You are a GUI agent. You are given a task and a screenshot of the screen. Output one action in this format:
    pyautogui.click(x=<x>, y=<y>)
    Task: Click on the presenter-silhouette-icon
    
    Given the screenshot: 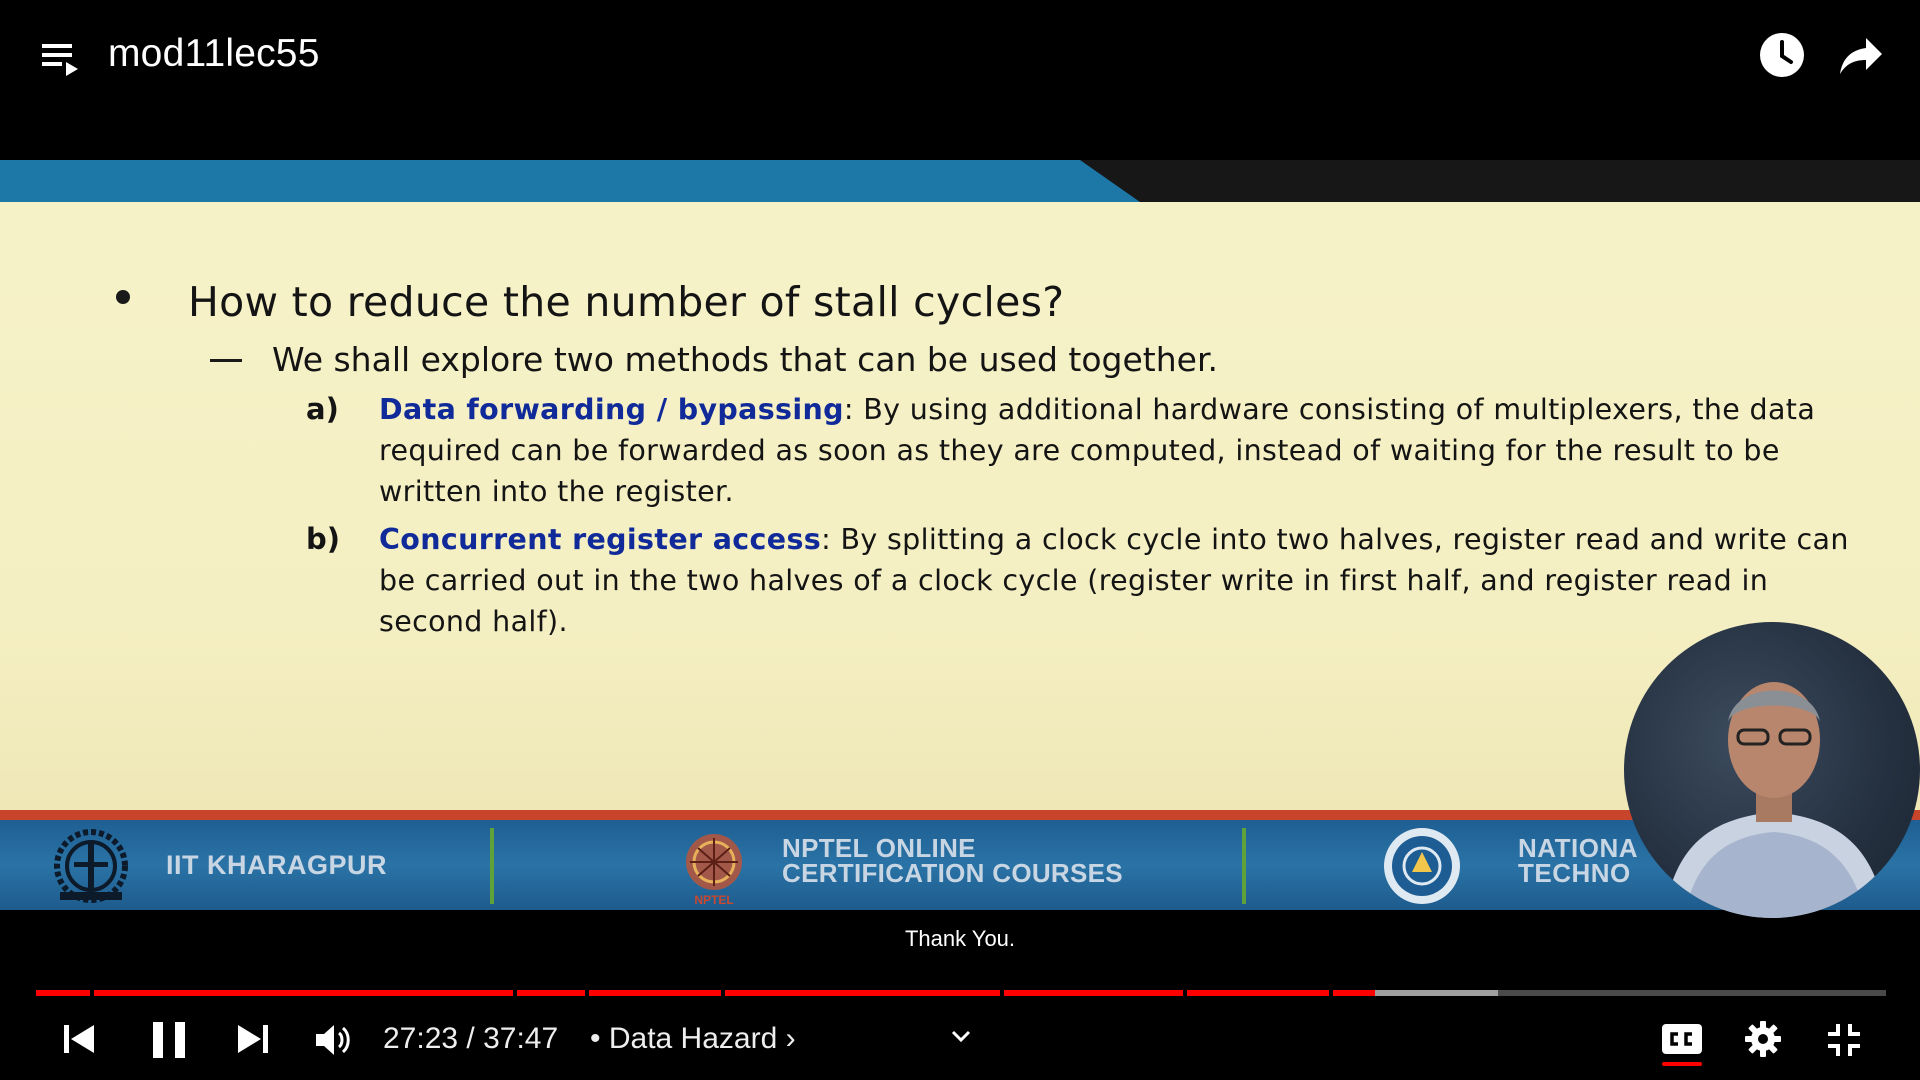 What is the action you would take?
    pyautogui.click(x=1775, y=800)
    